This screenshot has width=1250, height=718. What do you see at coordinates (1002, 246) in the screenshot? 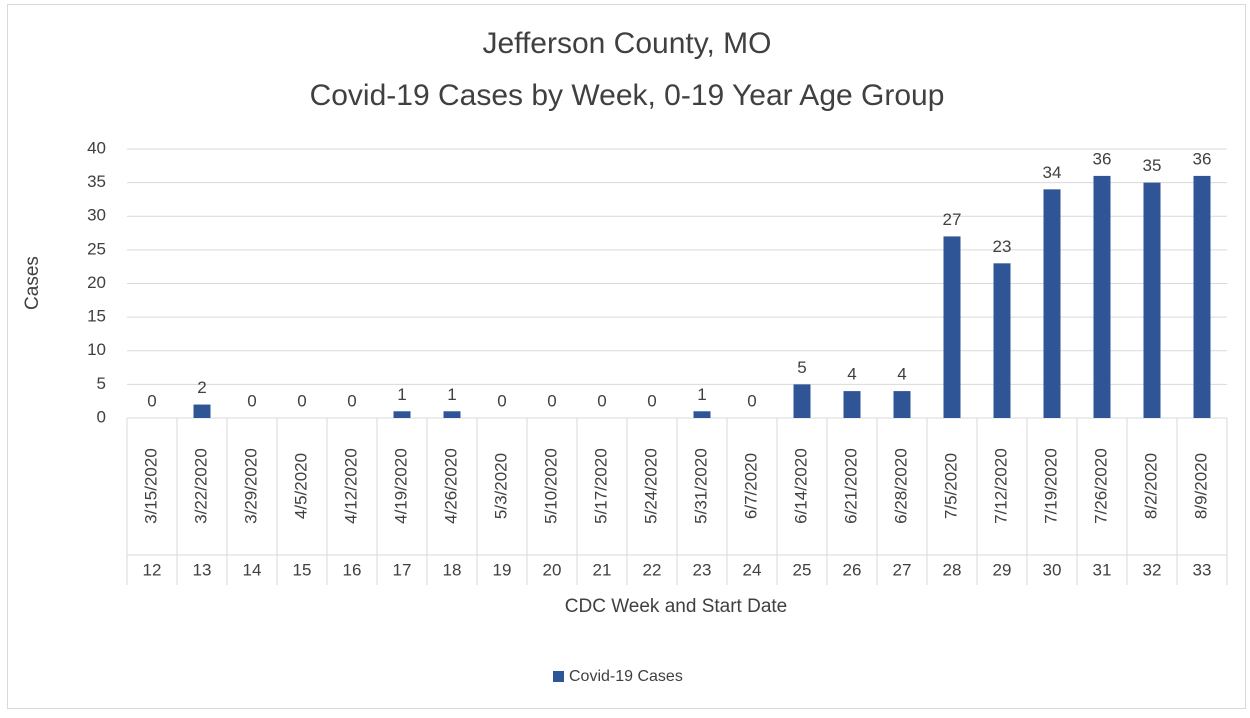
I see `data-label: 23` at bounding box center [1002, 246].